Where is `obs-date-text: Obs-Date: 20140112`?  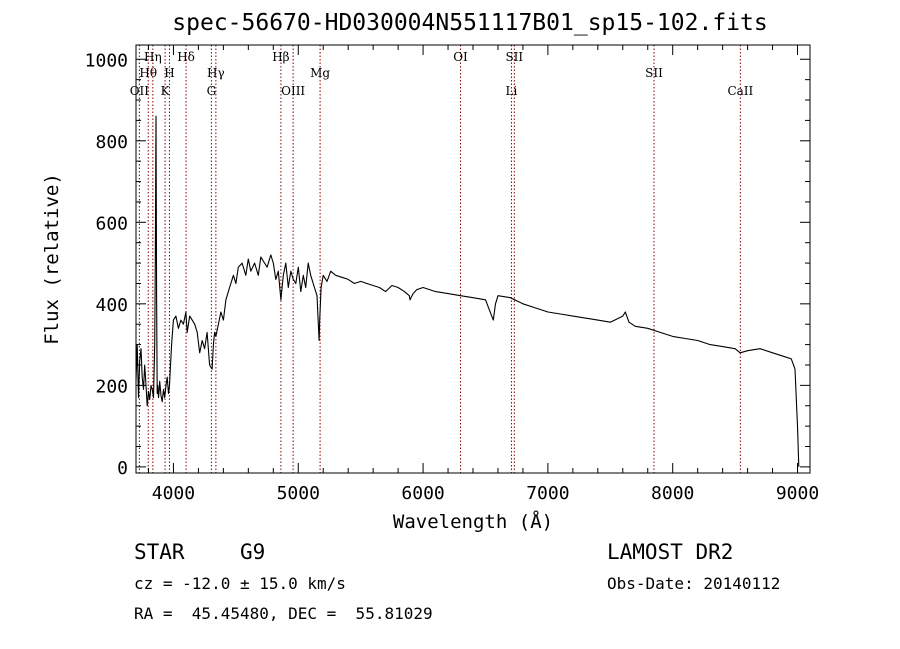
obs-date-text: Obs-Date: 20140112 is located at coordinates (694, 583).